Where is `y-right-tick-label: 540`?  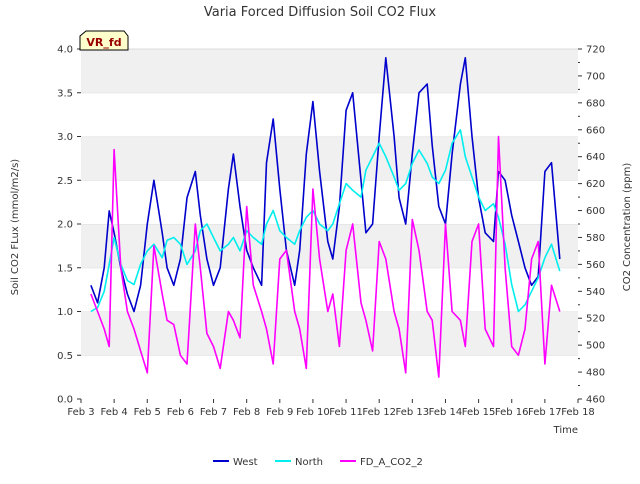 y-right-tick-label: 540 is located at coordinates (595, 292).